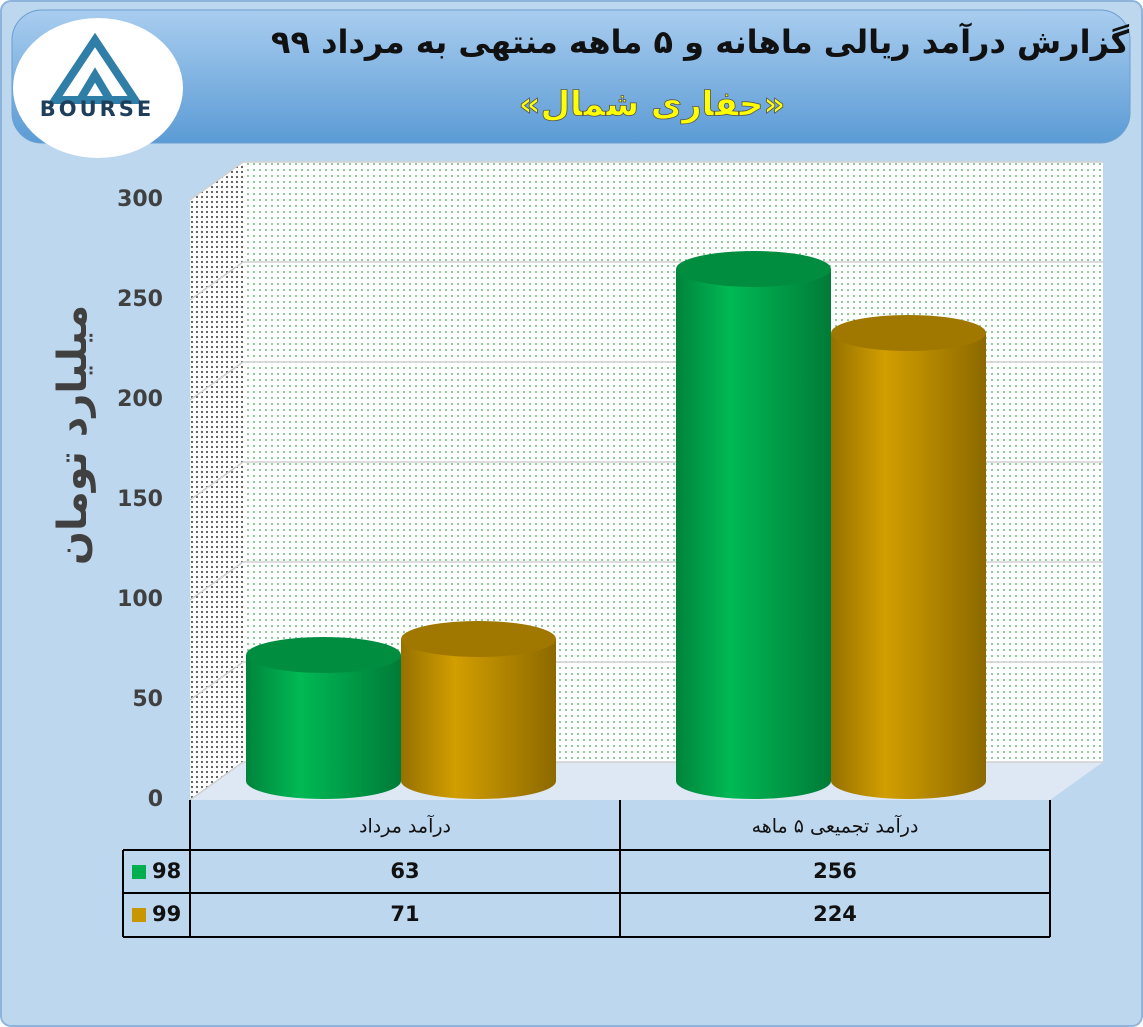  I want to click on logo-bg, so click(98, 88).